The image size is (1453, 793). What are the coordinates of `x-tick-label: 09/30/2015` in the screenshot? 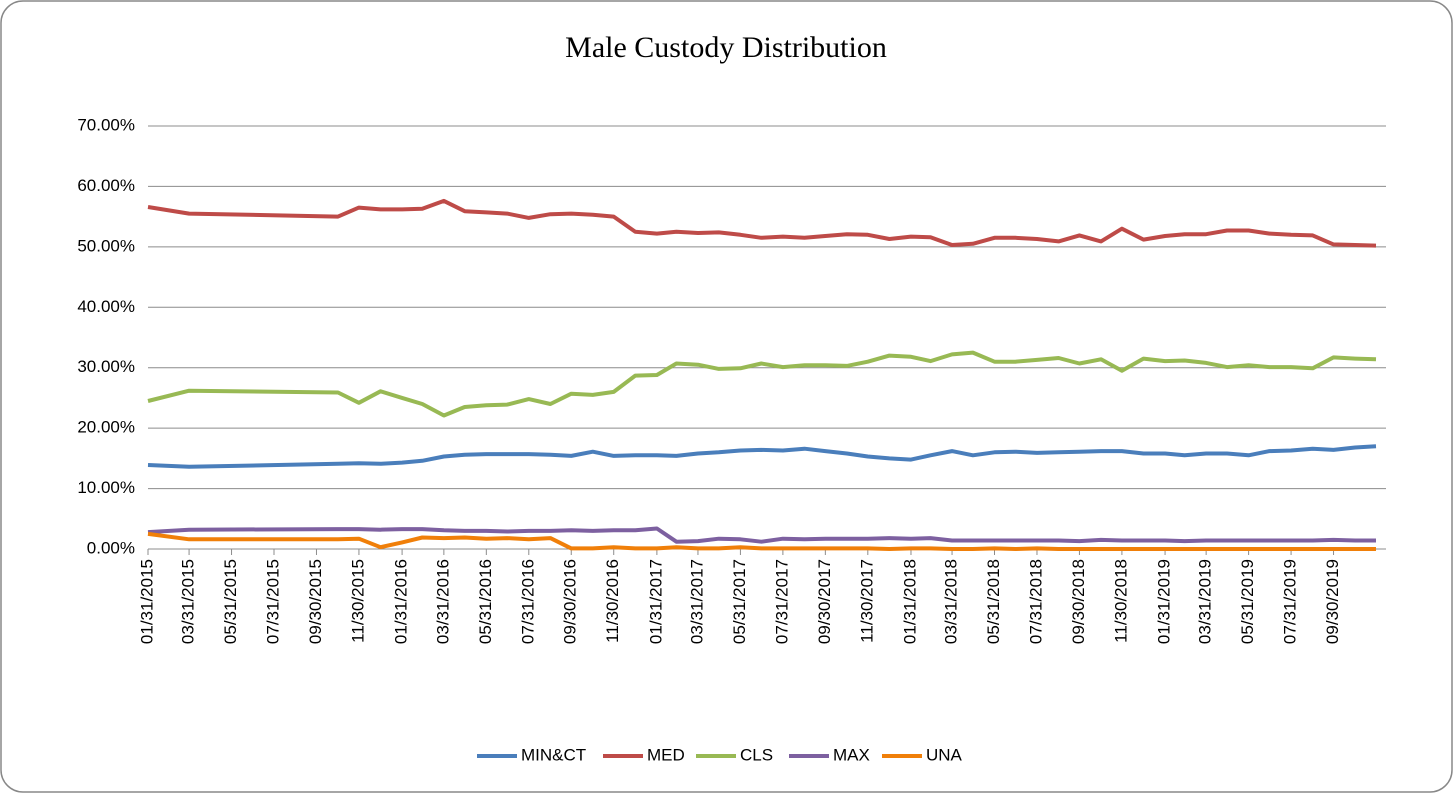 It's located at (315, 601).